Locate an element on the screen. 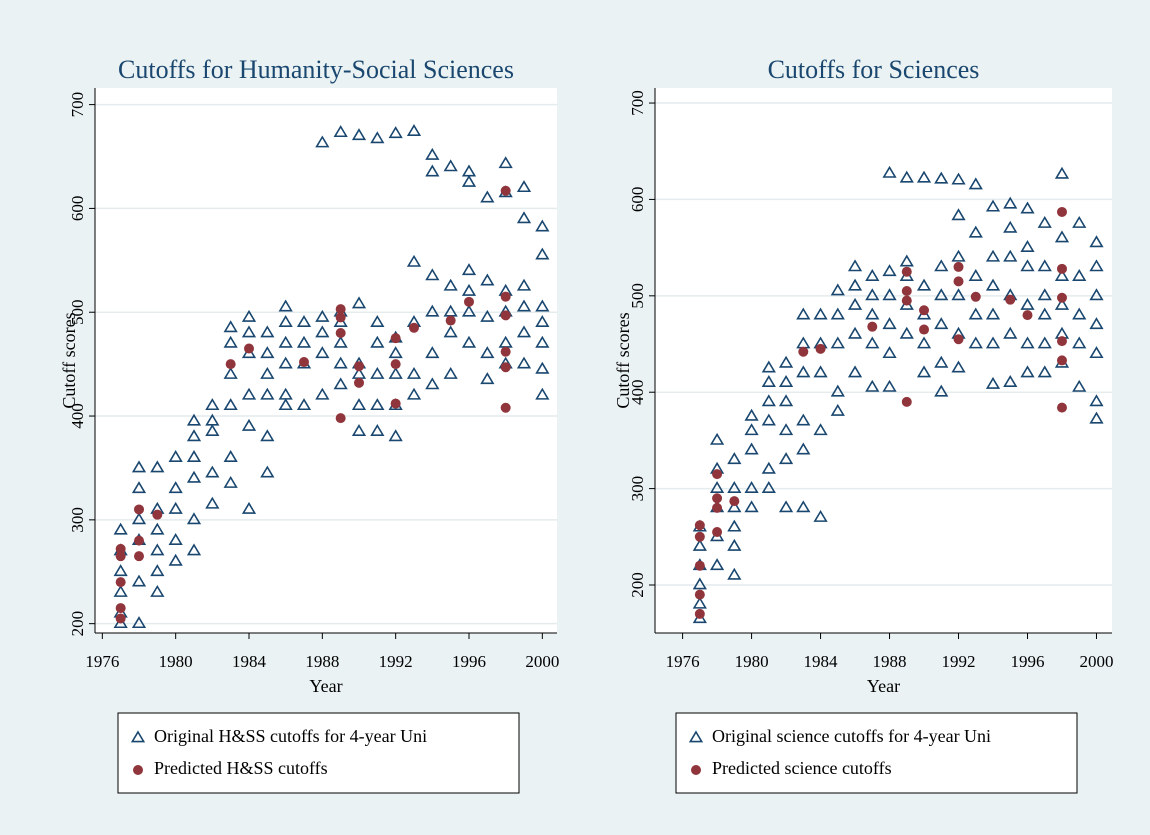  legend-box is located at coordinates (318, 753).